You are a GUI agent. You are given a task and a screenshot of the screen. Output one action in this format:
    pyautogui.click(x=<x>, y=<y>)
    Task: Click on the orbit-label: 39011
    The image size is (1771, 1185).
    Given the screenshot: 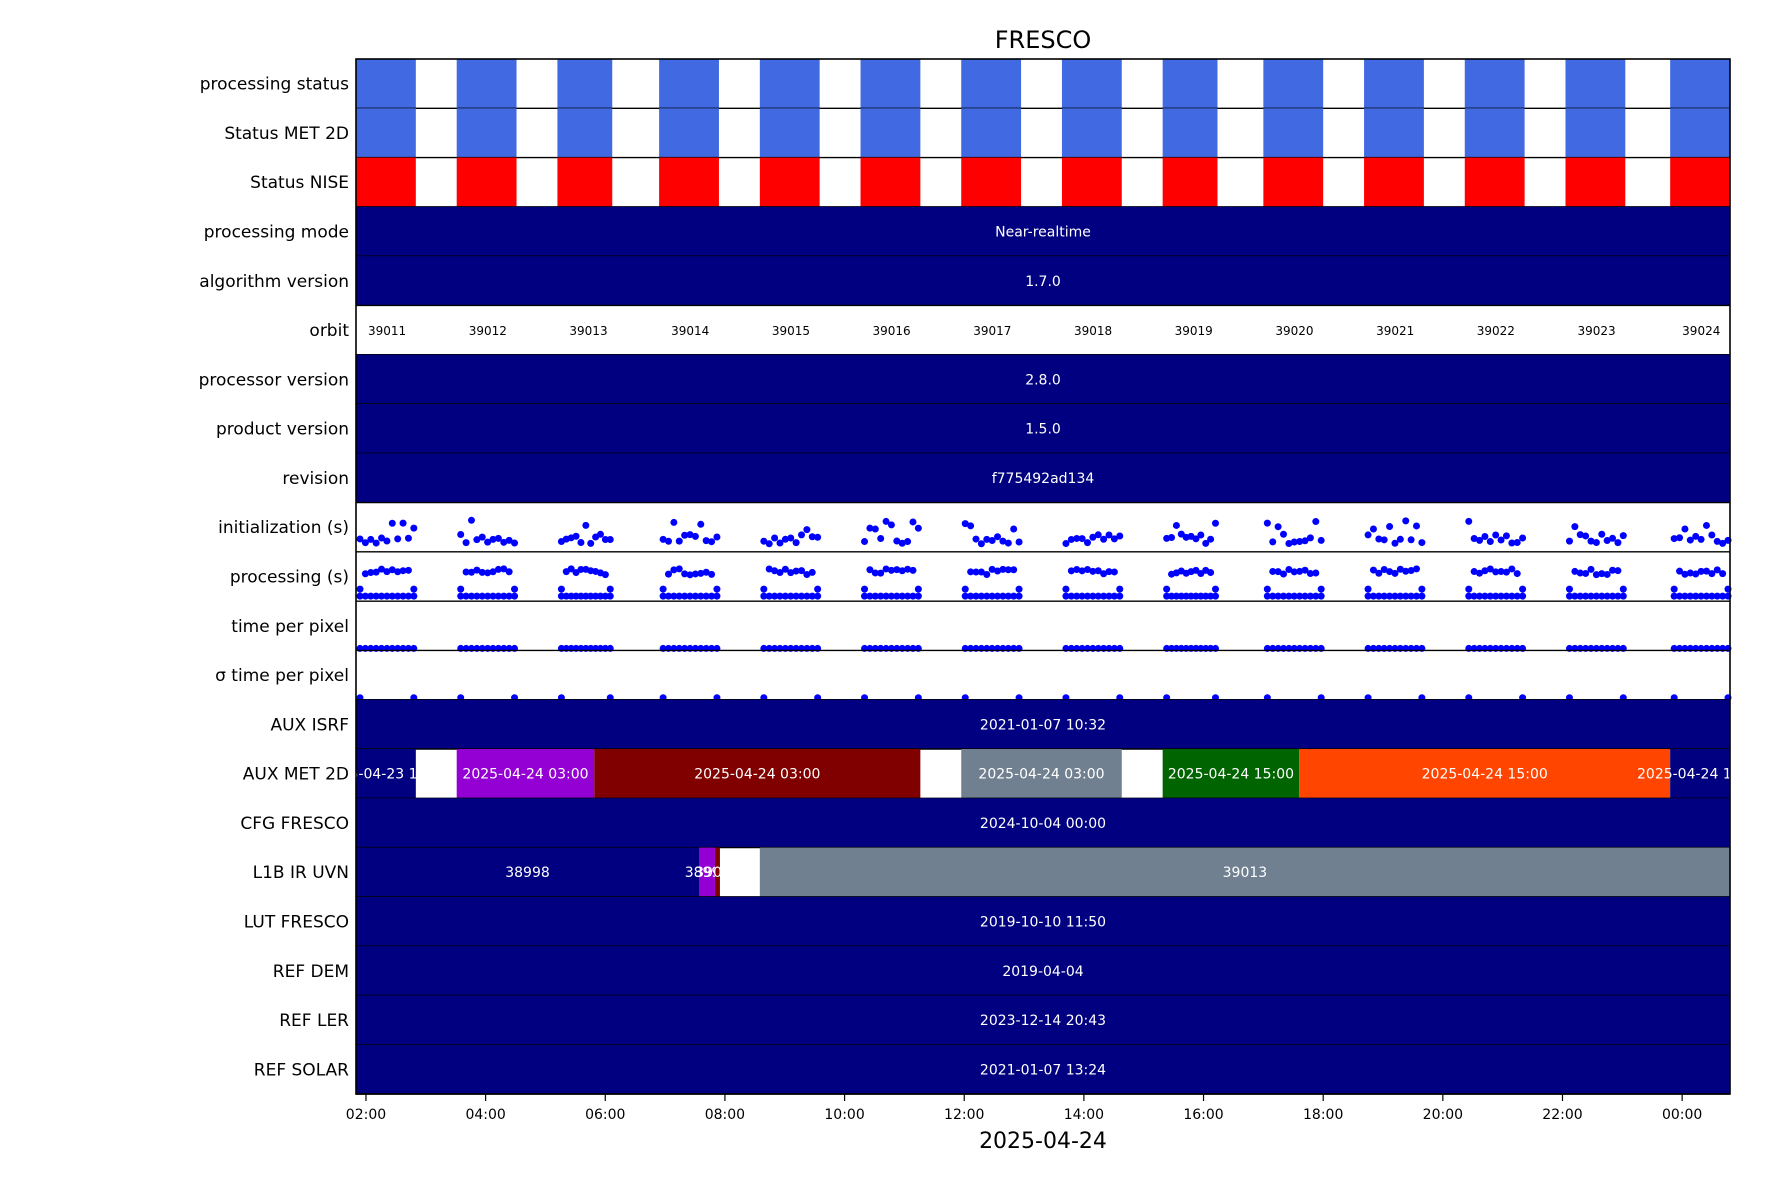 What is the action you would take?
    pyautogui.click(x=387, y=331)
    